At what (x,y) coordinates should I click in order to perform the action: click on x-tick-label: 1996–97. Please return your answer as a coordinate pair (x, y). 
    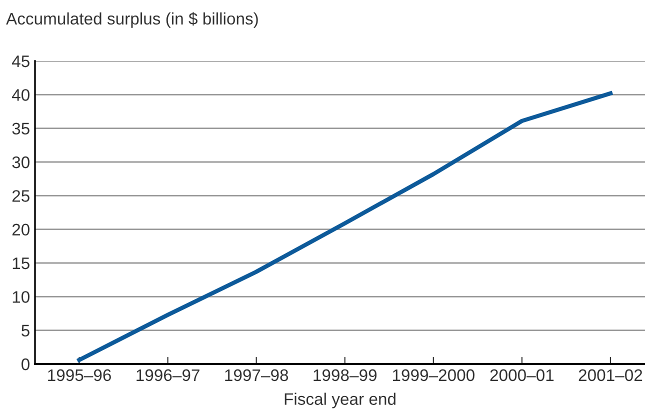
    Looking at the image, I should click on (168, 375).